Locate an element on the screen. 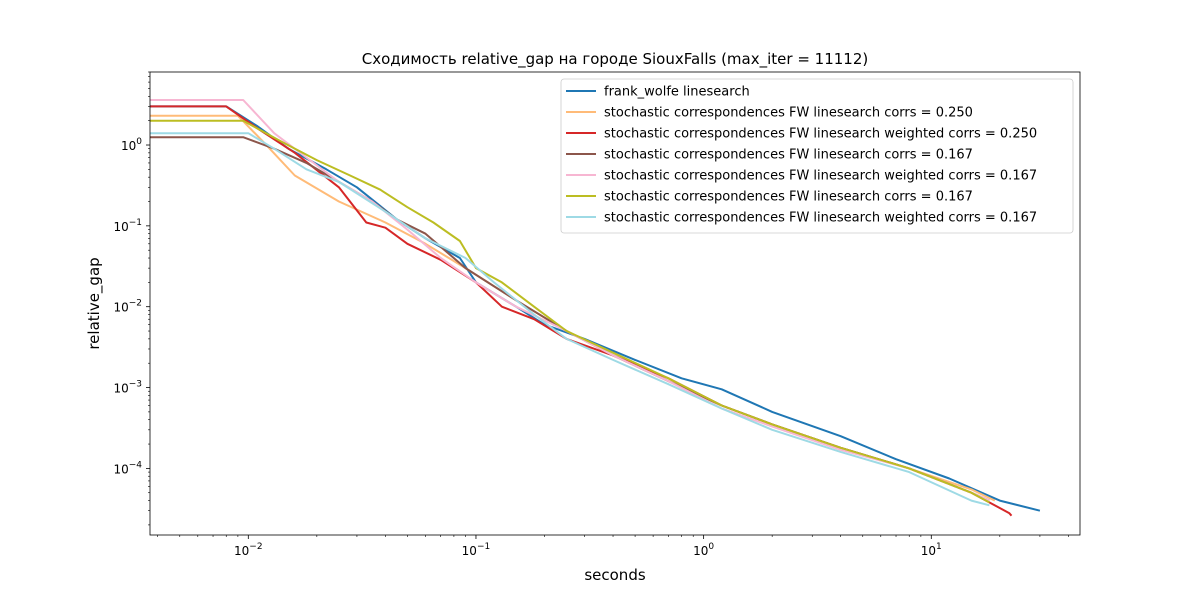  x-tick-label: 10⁻² is located at coordinates (248, 550).